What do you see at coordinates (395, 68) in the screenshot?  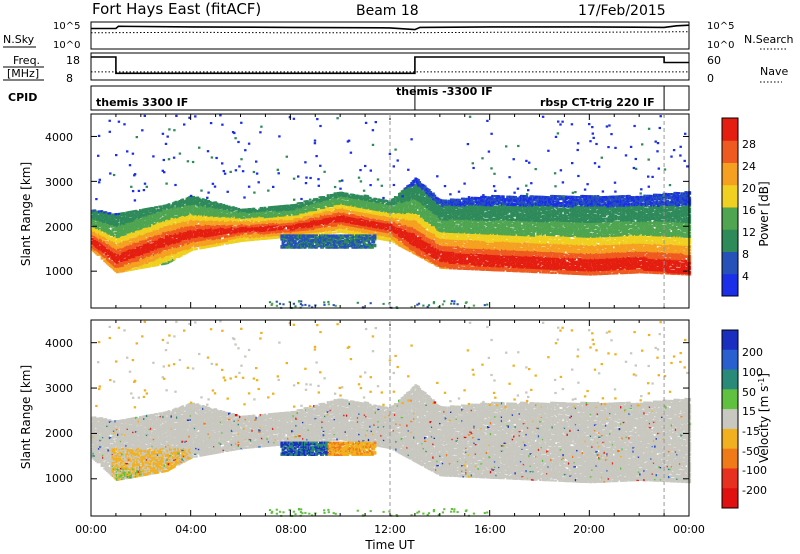 I see `freq-panel: Freq. [MHz] 18 8 60 0 Nave` at bounding box center [395, 68].